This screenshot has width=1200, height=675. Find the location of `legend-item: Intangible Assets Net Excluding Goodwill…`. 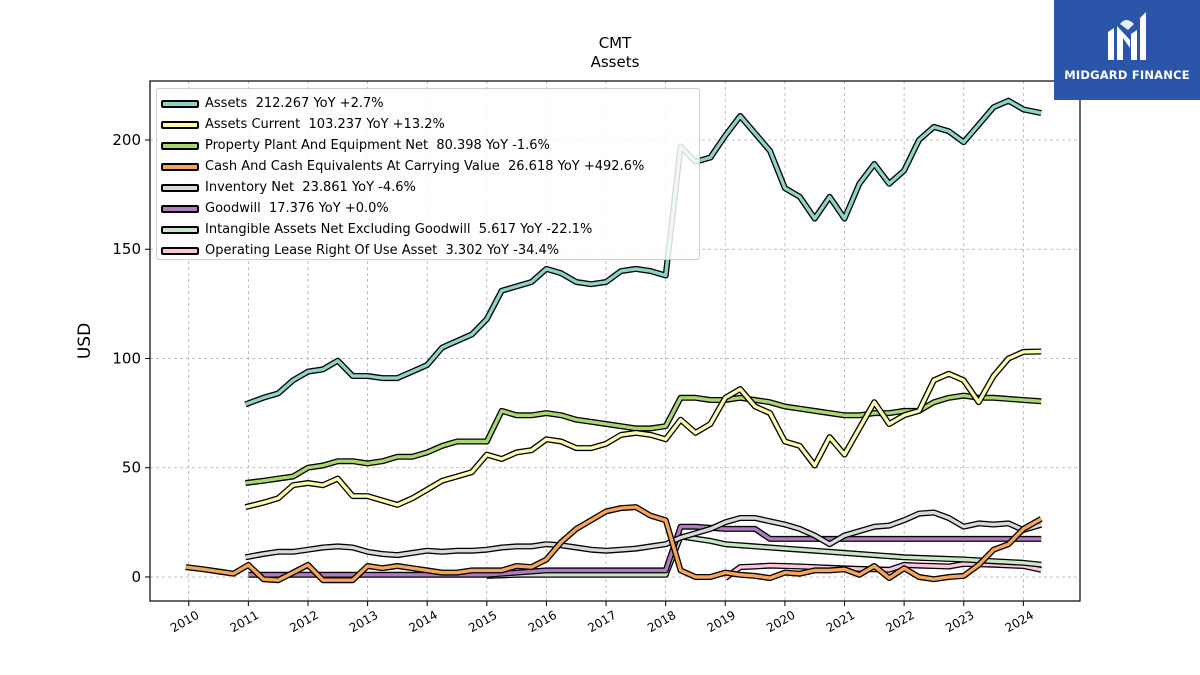

legend-item: Intangible Assets Net Excluding Goodwill… is located at coordinates (428, 229).